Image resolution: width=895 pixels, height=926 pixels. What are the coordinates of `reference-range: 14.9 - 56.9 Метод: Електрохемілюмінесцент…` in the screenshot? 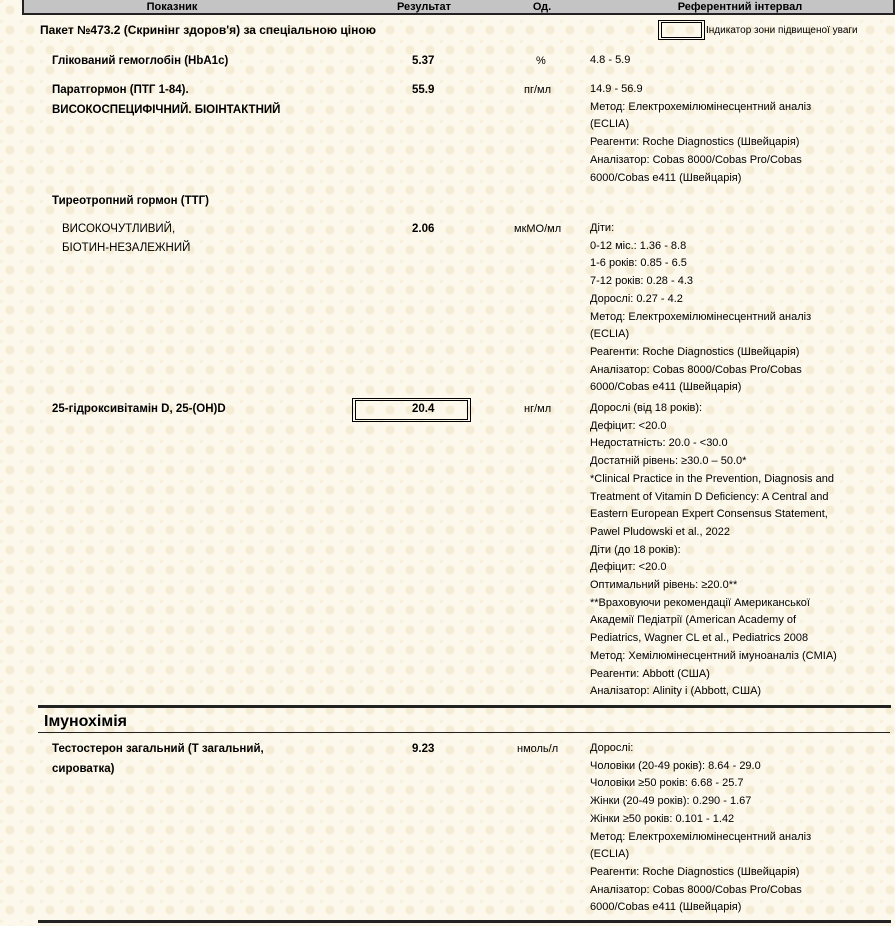 It's located at (740, 134).